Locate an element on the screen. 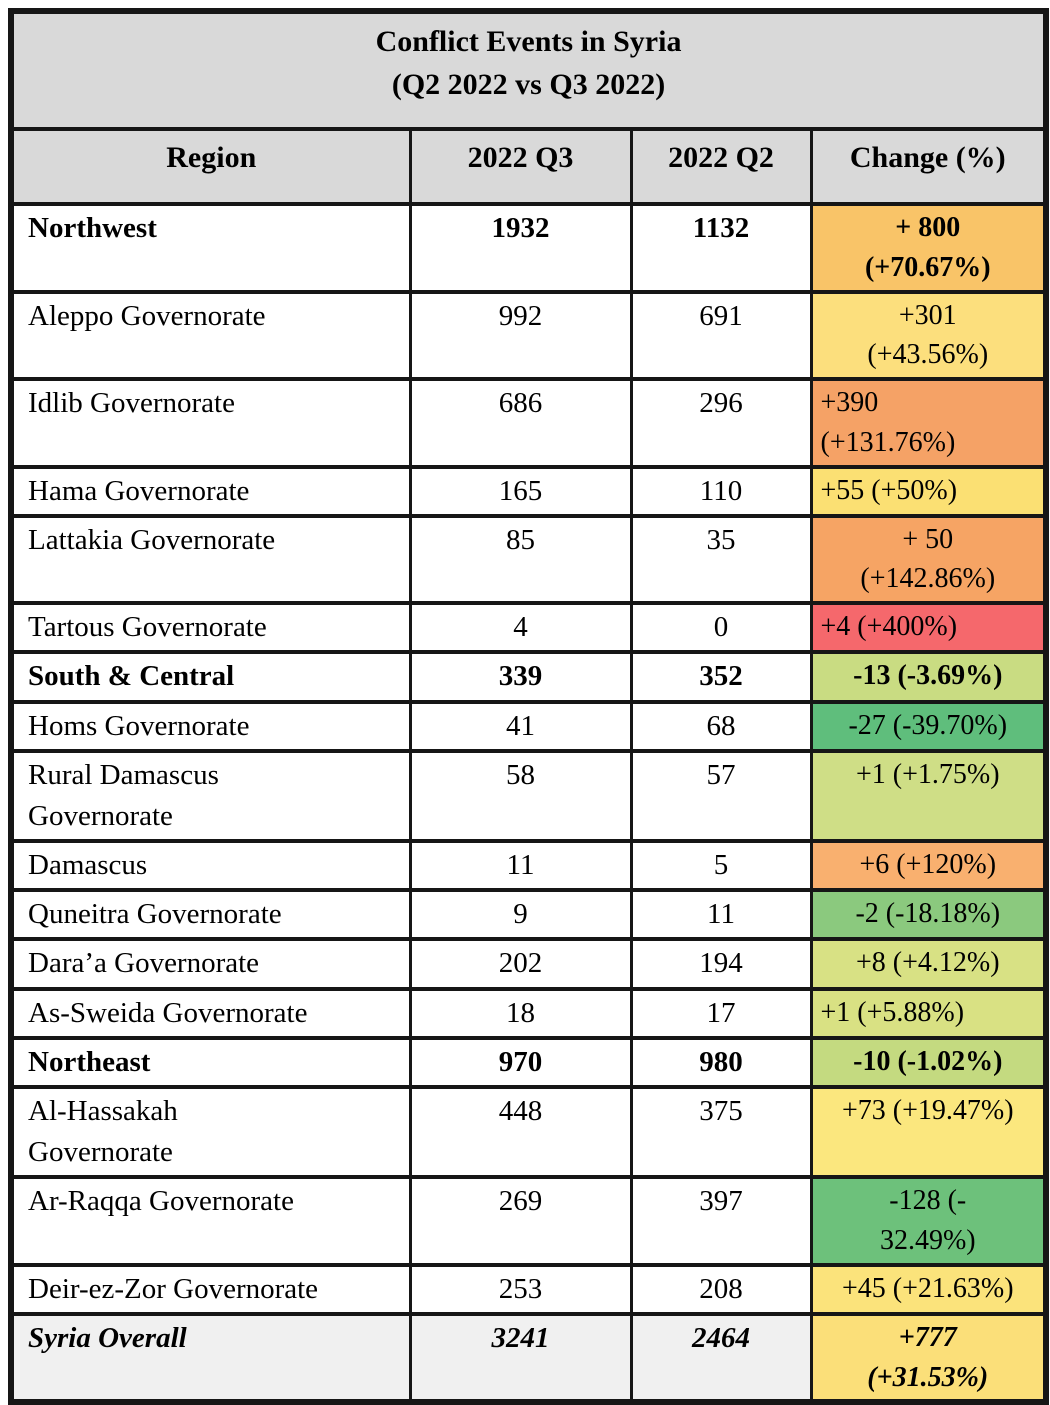 The width and height of the screenshot is (1050, 1405). q3-value-cell: 4 is located at coordinates (520, 628).